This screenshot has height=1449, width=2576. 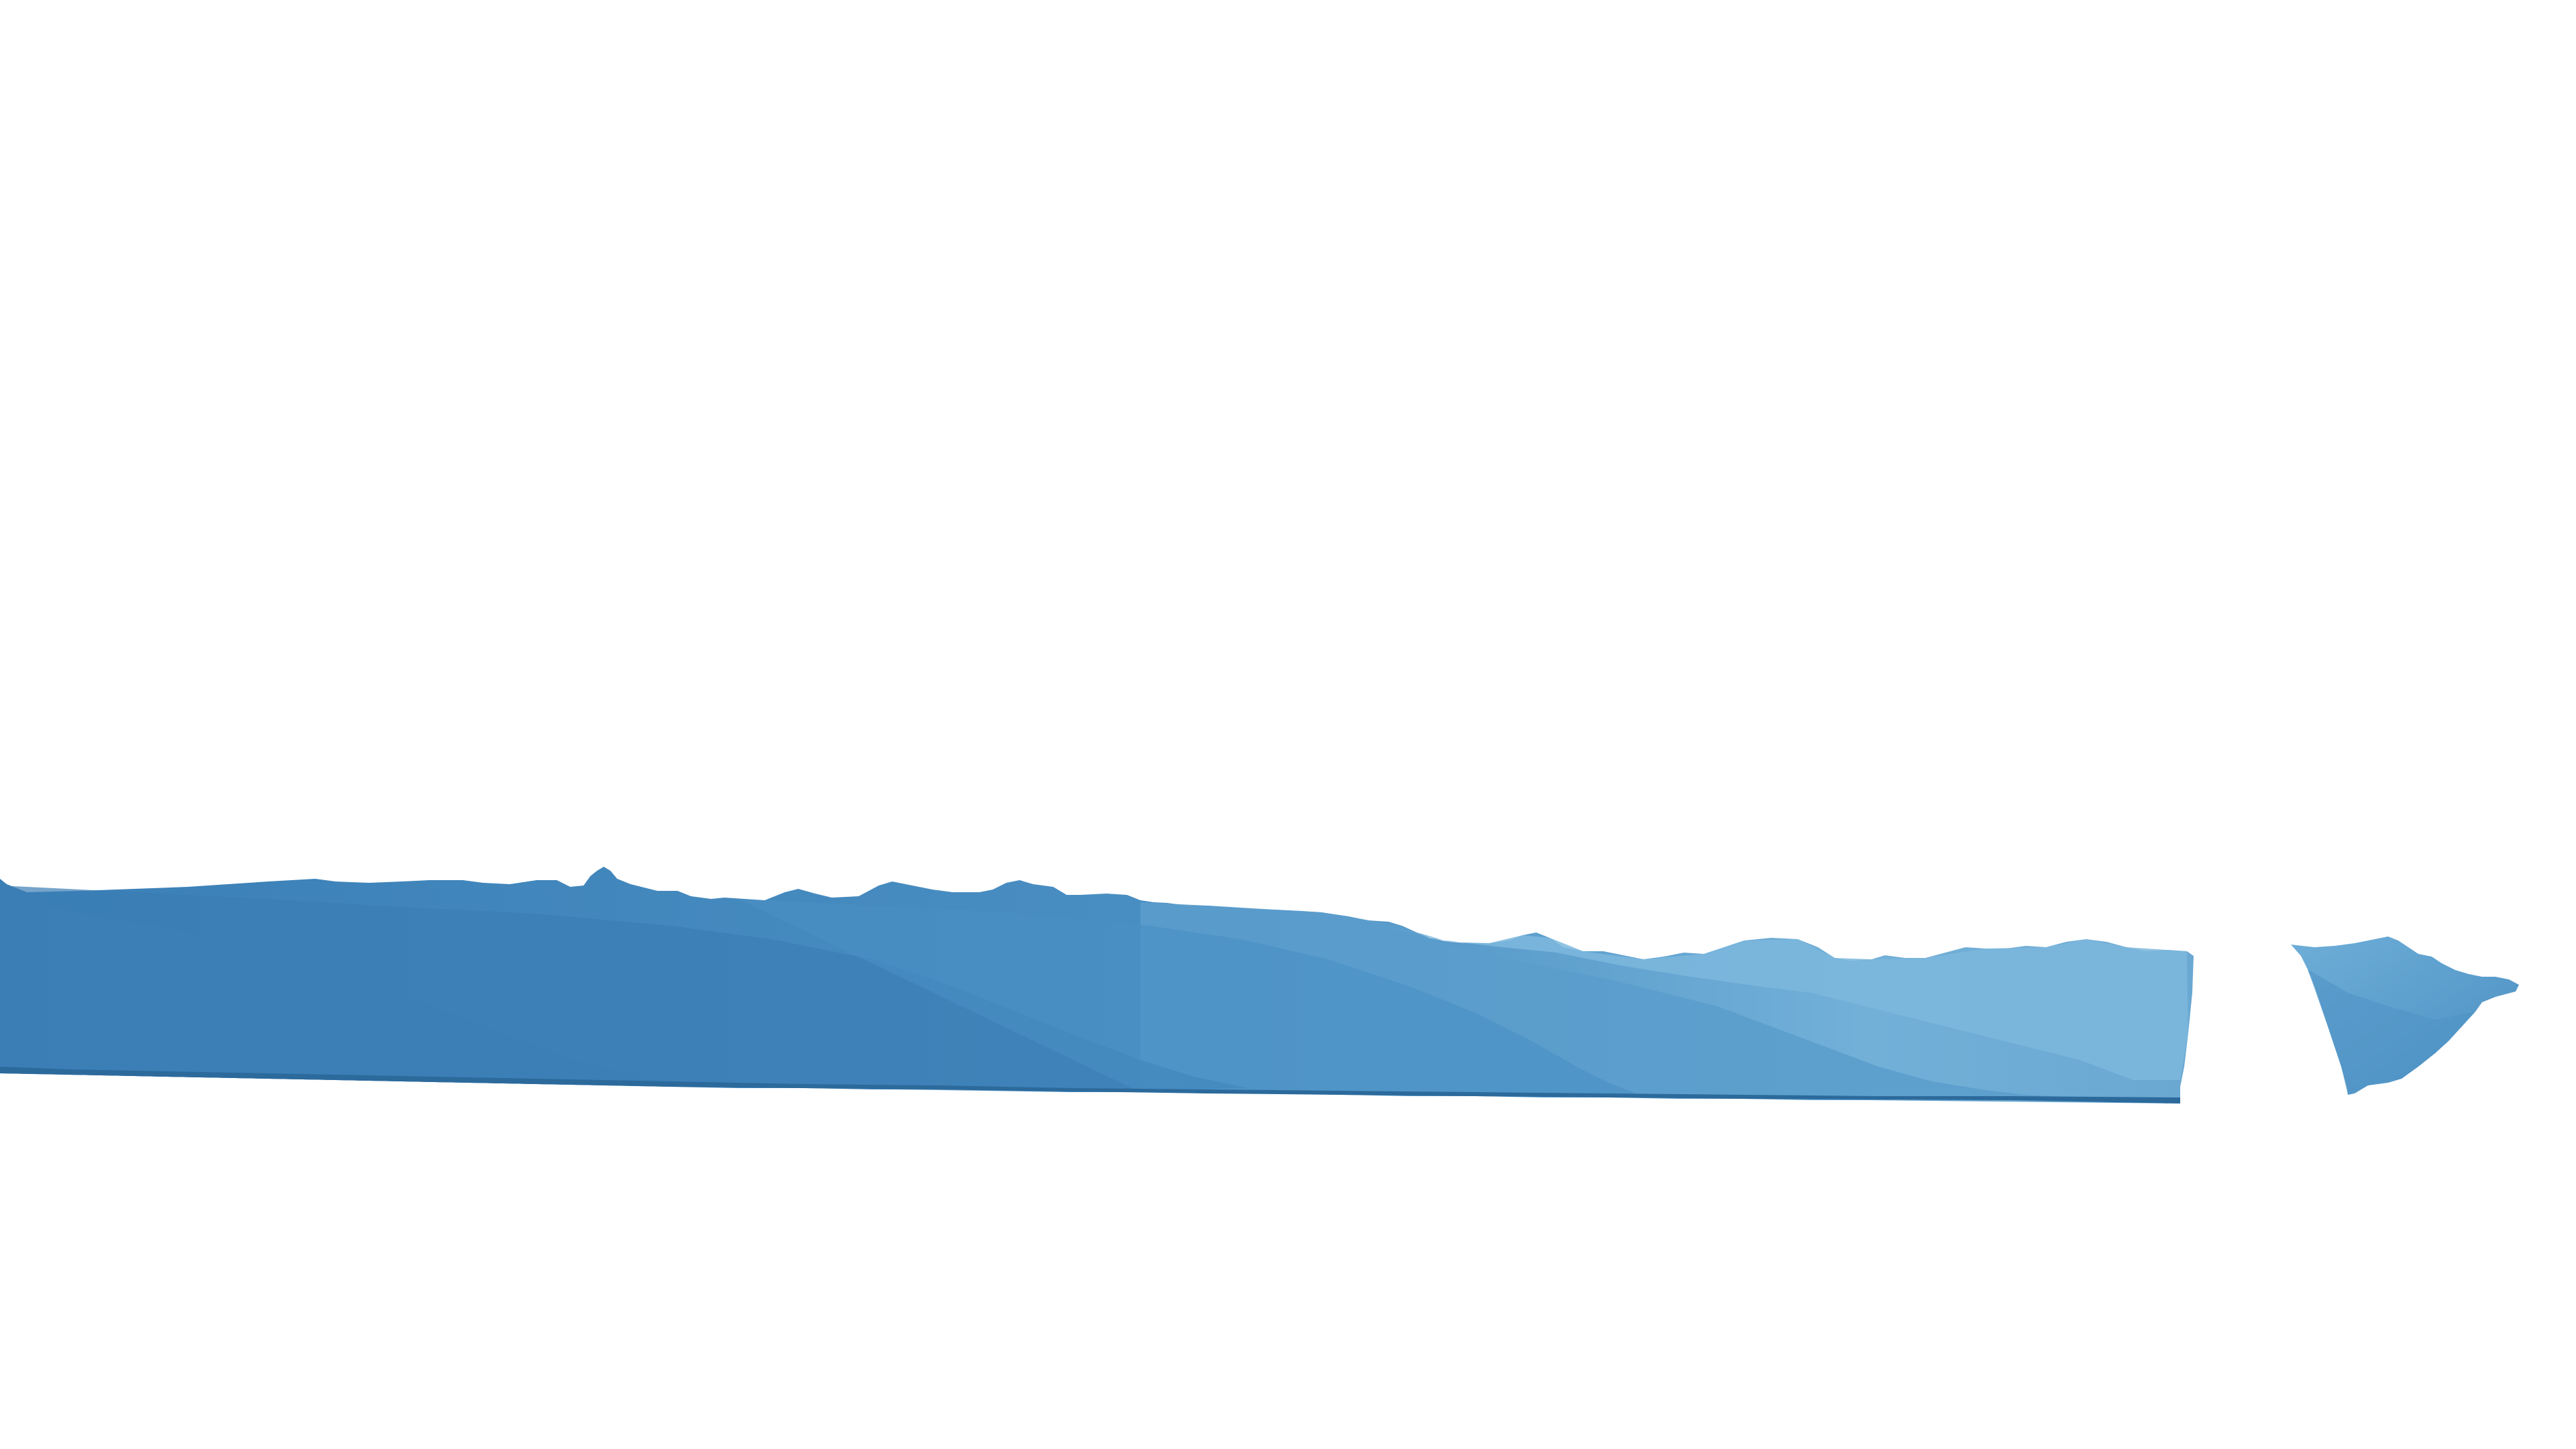 I want to click on front-ridge, so click(x=624, y=988).